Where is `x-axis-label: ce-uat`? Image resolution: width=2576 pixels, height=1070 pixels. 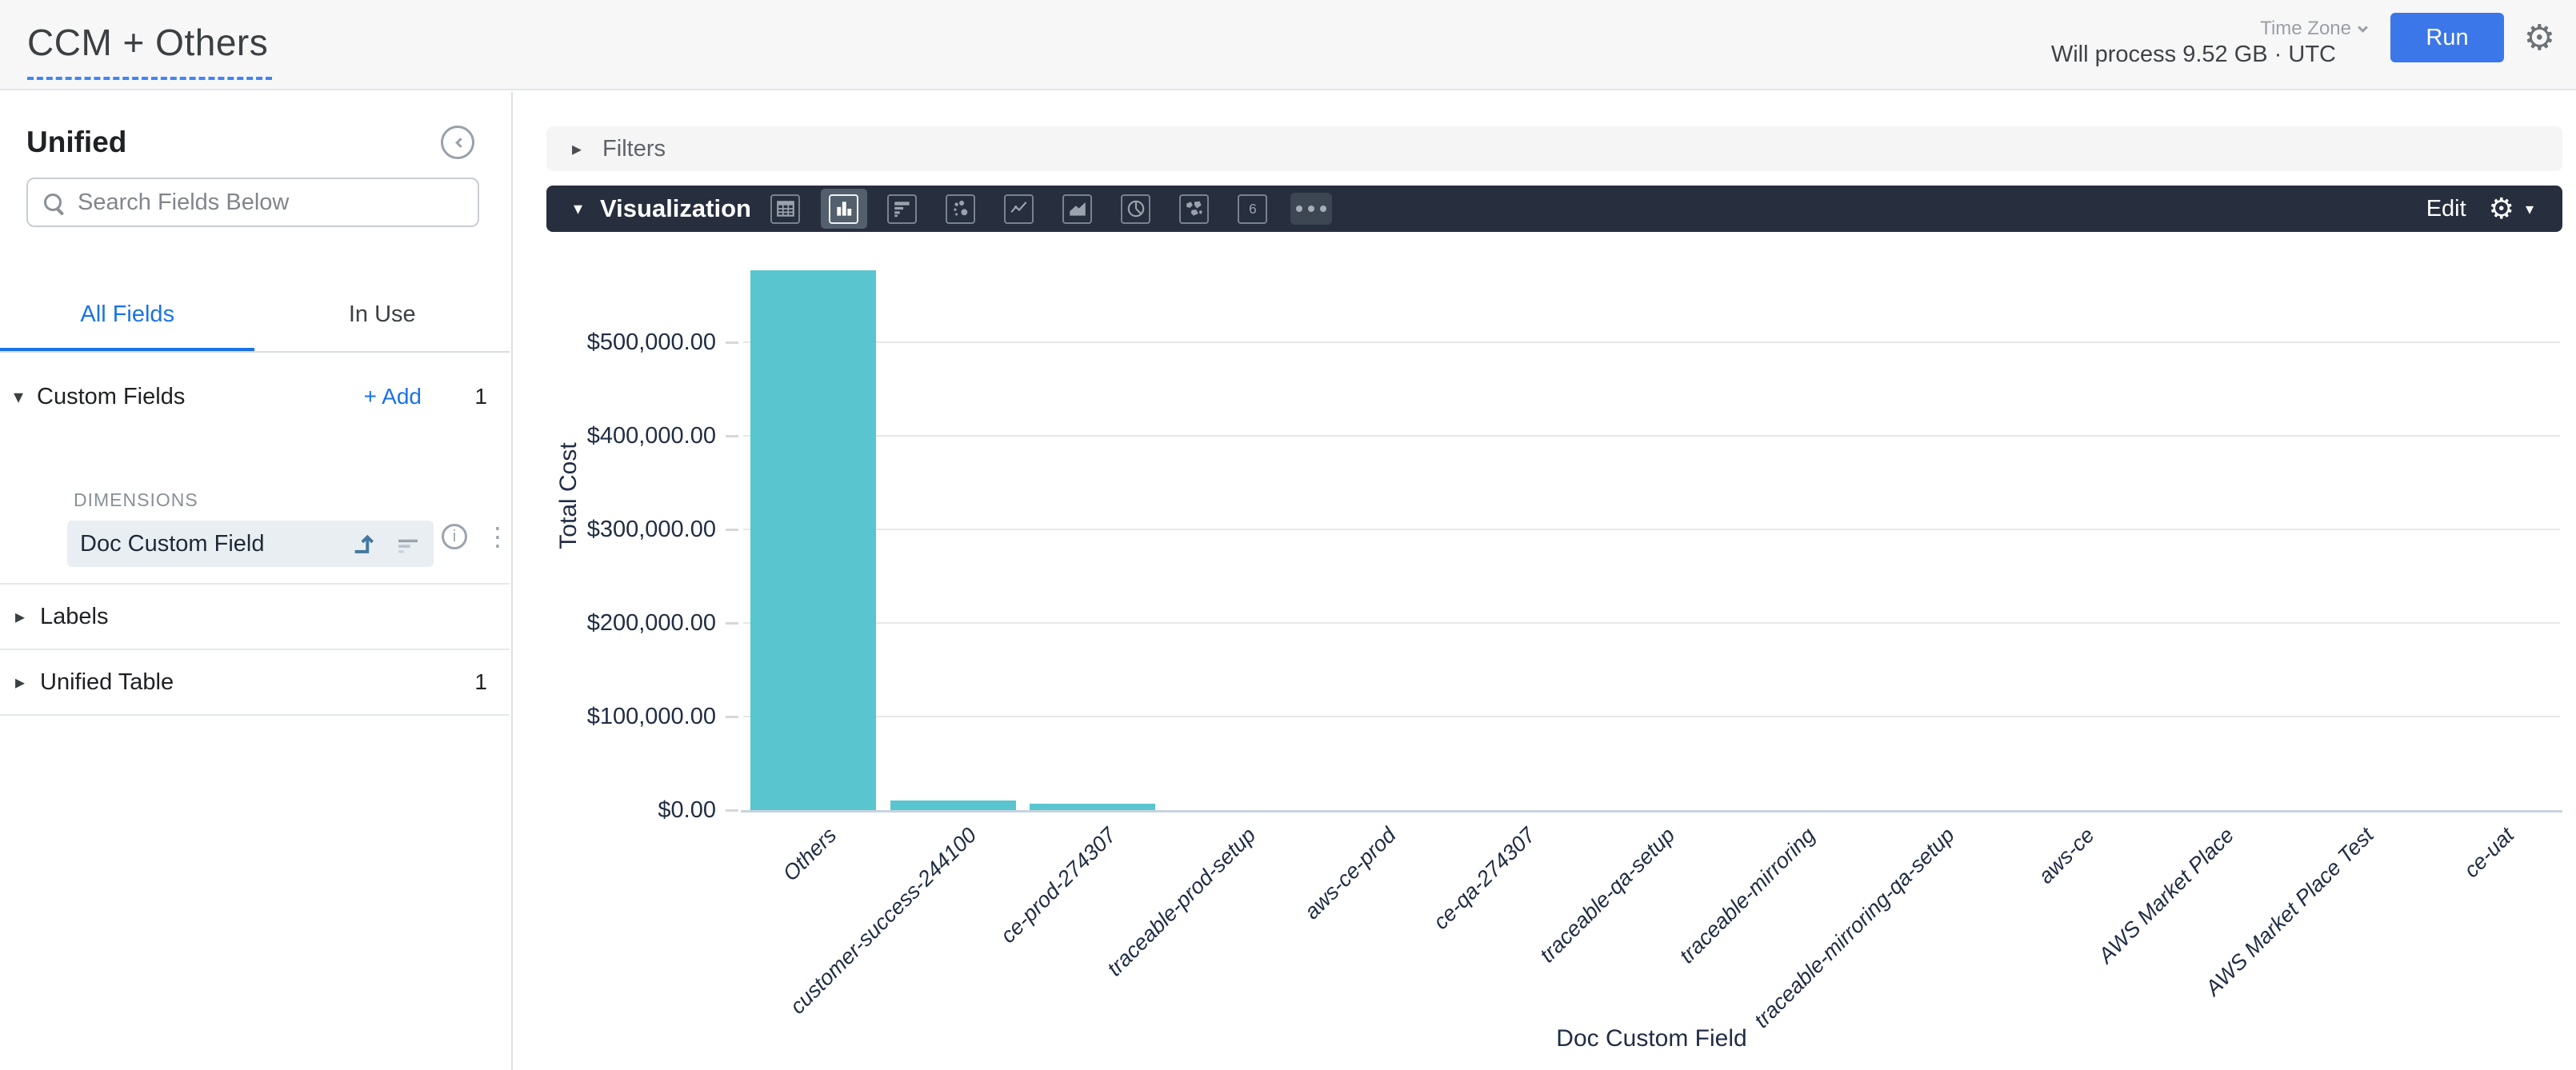
x-axis-label: ce-uat is located at coordinates (2488, 853).